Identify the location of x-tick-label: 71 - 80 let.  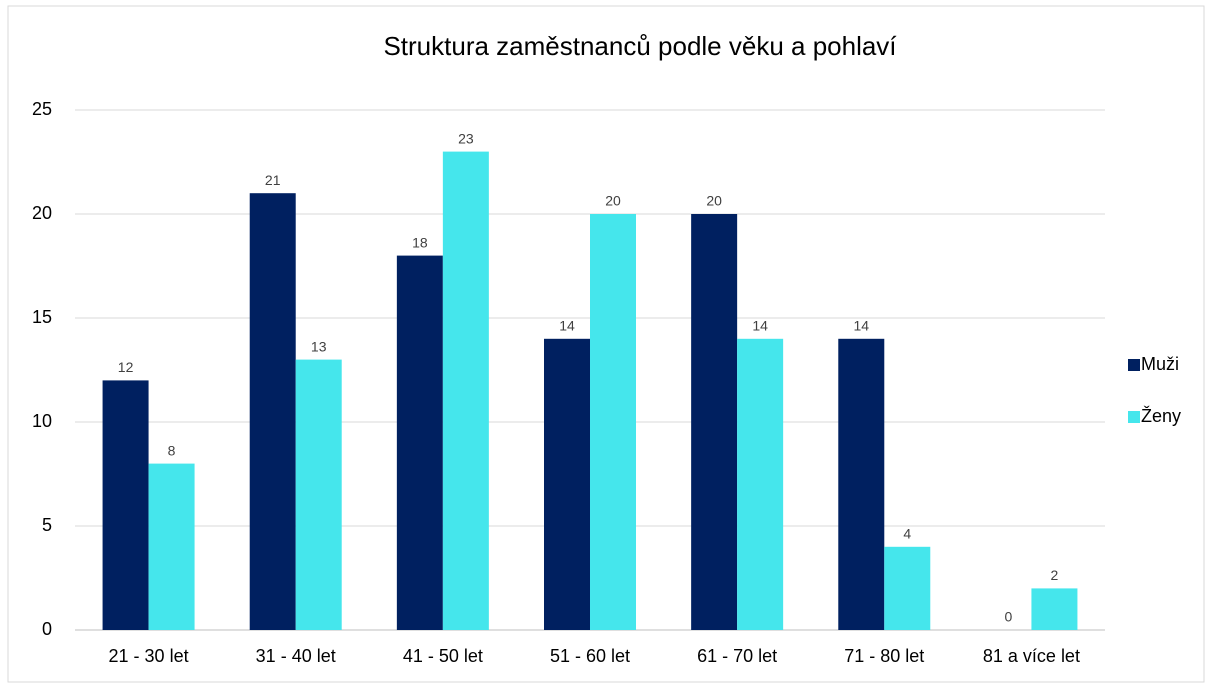
(884, 656).